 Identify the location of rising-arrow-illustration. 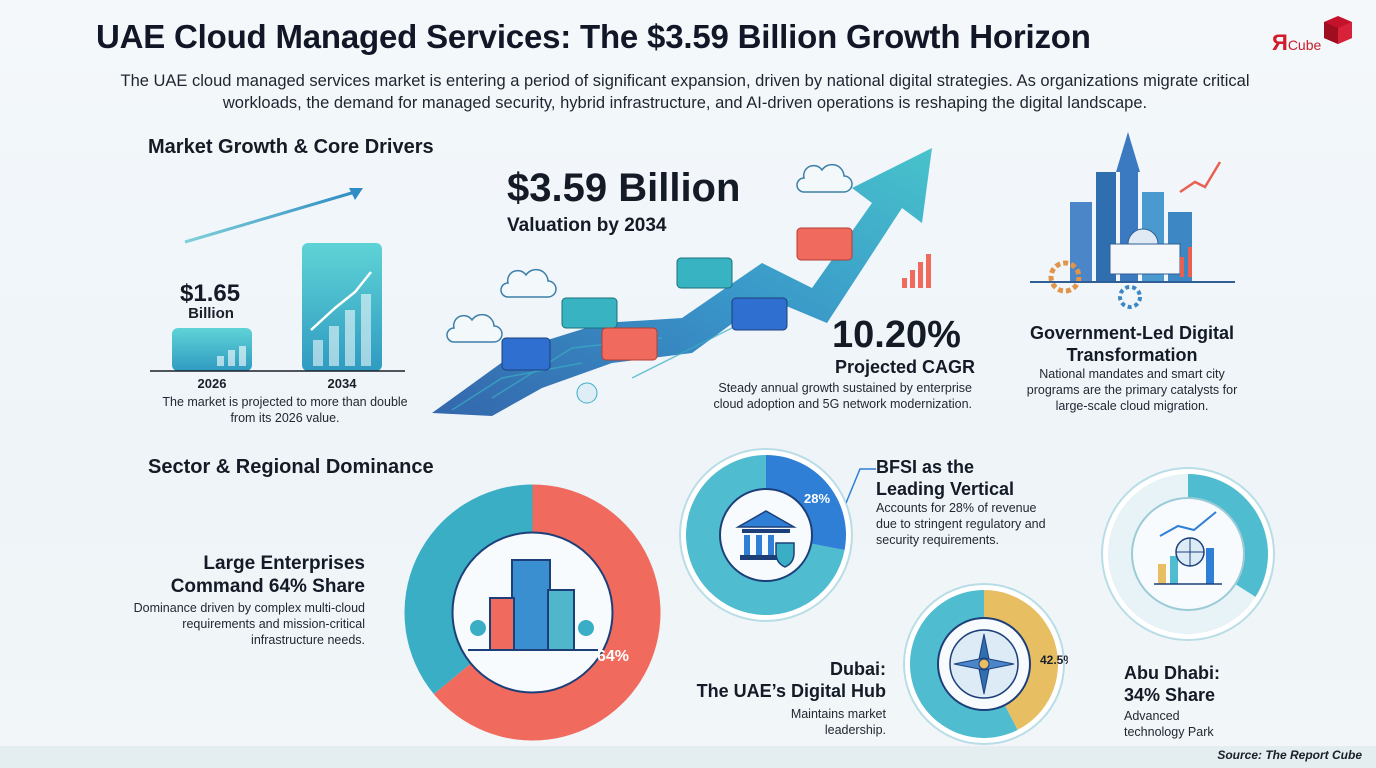
(682, 282).